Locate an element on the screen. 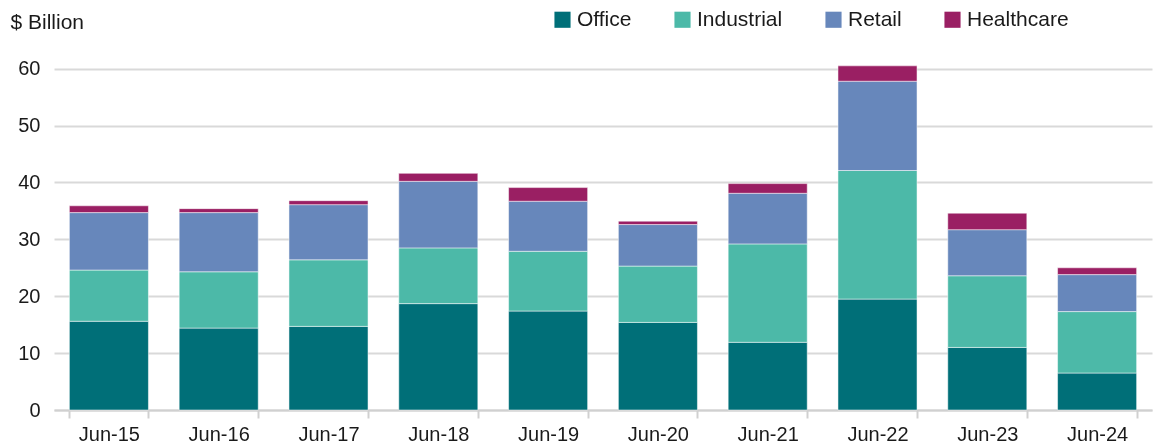  x-tick-label: Jun-18 is located at coordinates (439, 433).